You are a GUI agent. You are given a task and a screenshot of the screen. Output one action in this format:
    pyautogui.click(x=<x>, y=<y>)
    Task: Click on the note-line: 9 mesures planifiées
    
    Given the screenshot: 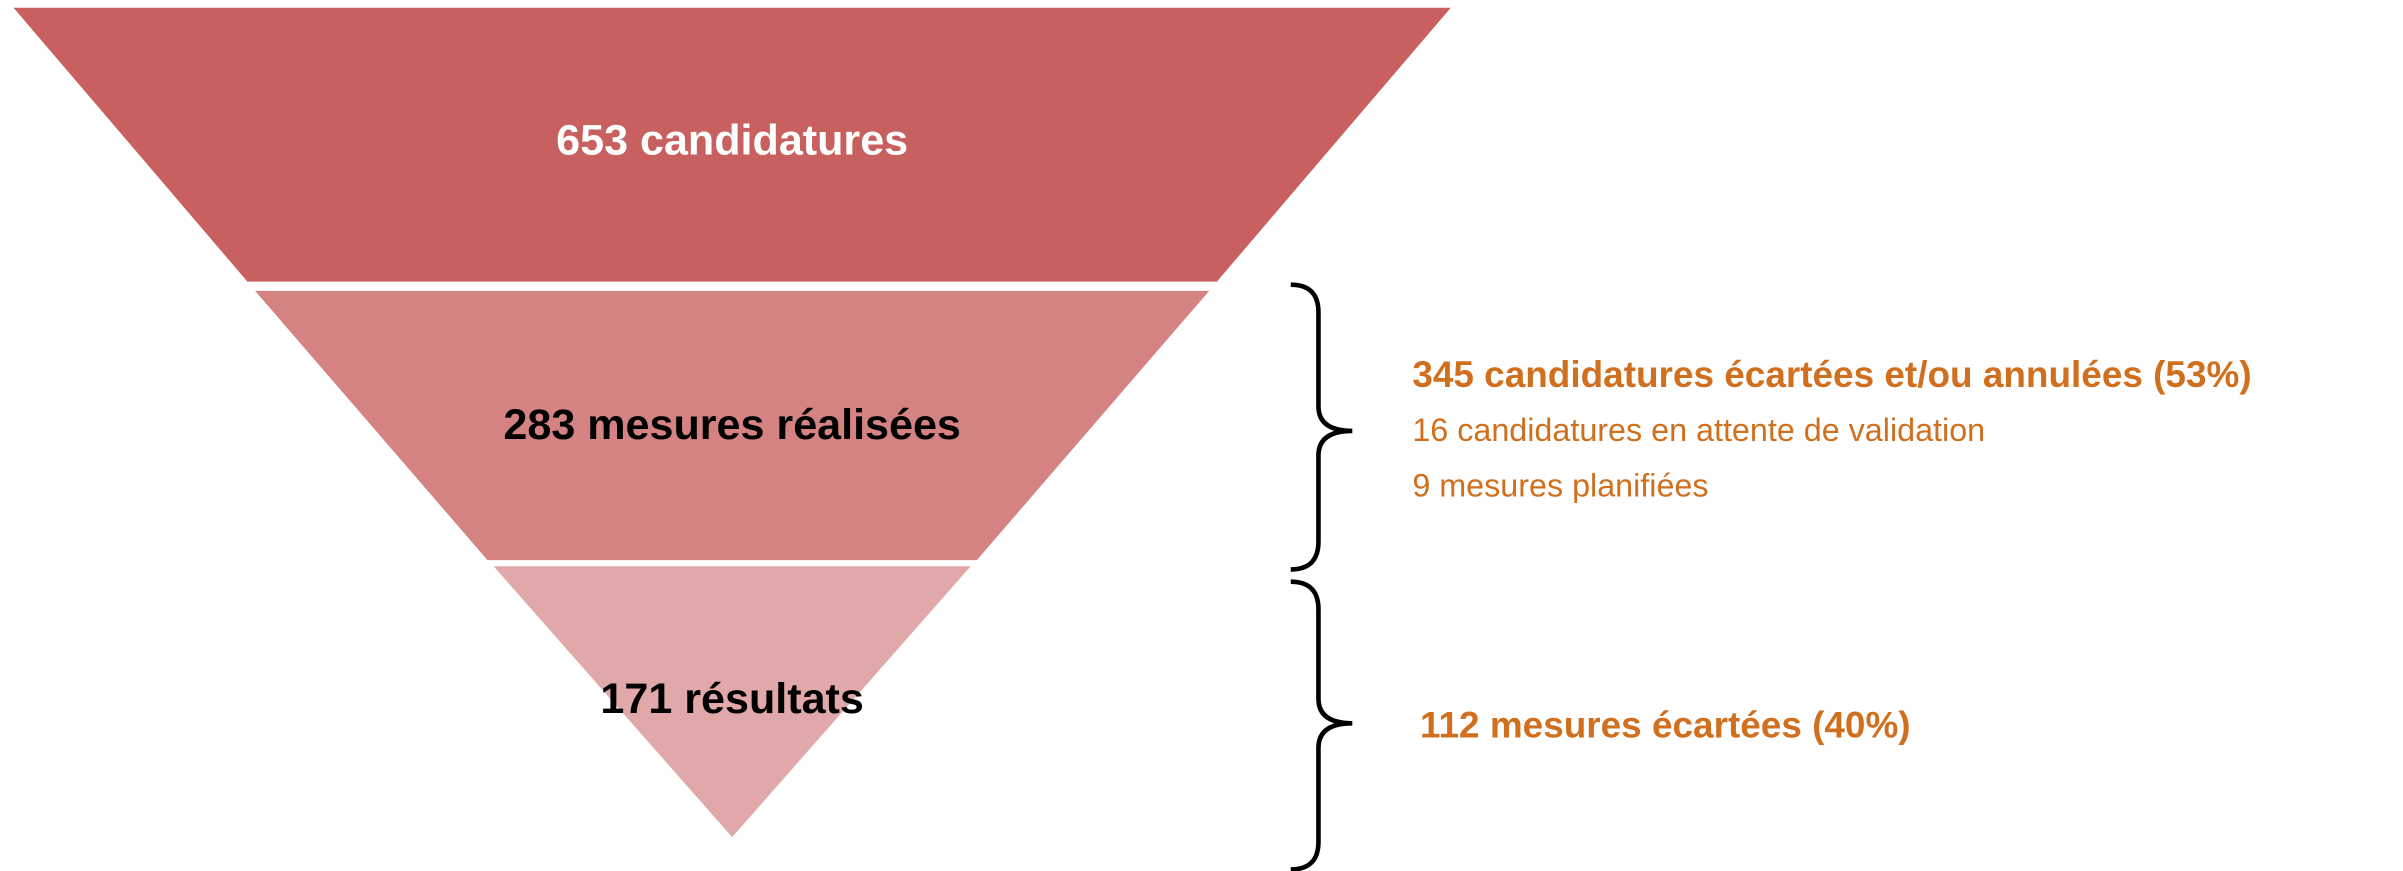 What is the action you would take?
    pyautogui.click(x=1560, y=485)
    